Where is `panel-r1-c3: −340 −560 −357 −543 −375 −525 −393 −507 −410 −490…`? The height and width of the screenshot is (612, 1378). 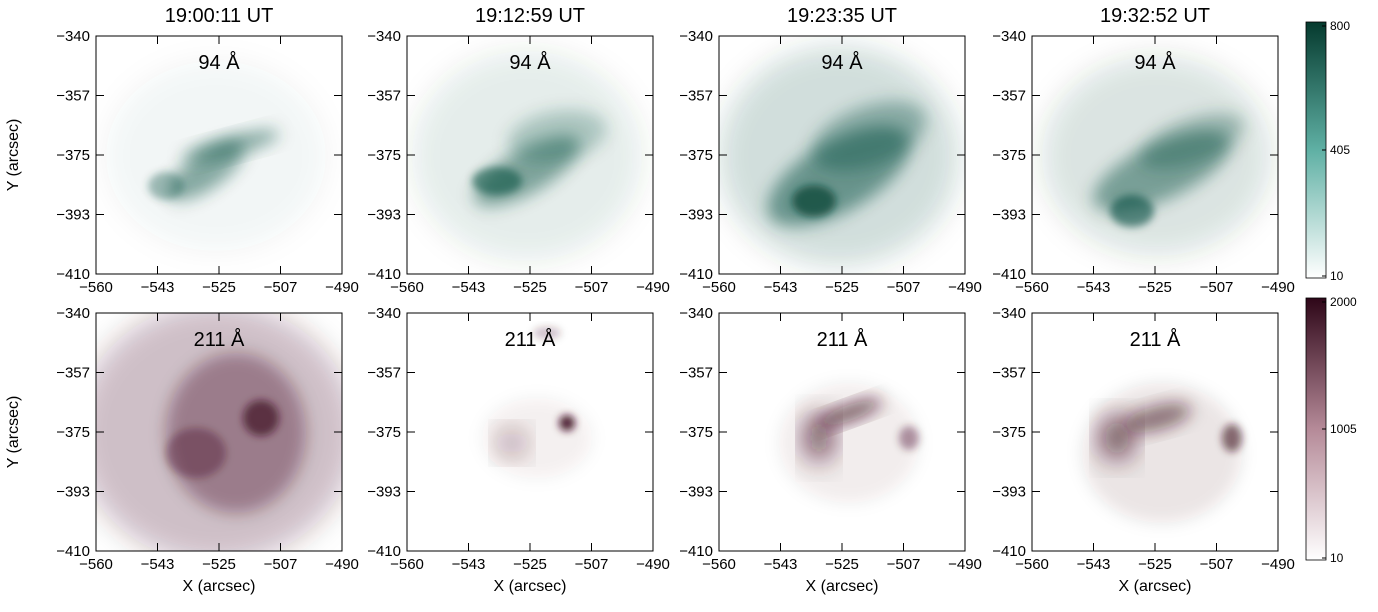 panel-r1-c3: −340 −560 −357 −543 −375 −525 −393 −507 −410 −490… is located at coordinates (1143, 450).